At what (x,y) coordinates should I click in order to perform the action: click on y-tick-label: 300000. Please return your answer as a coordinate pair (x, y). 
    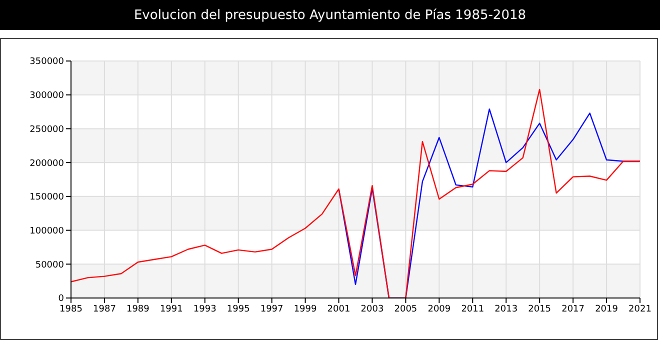
    Looking at the image, I should click on (47, 96).